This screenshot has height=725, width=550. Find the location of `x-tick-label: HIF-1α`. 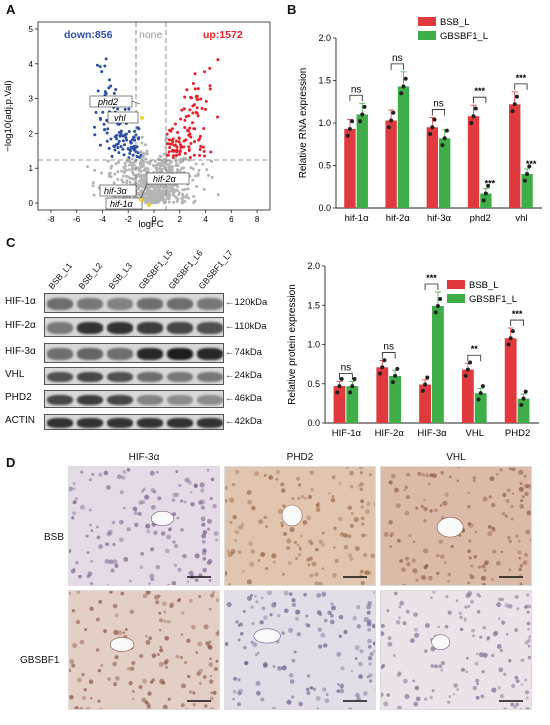

x-tick-label: HIF-1α is located at coordinates (347, 433).